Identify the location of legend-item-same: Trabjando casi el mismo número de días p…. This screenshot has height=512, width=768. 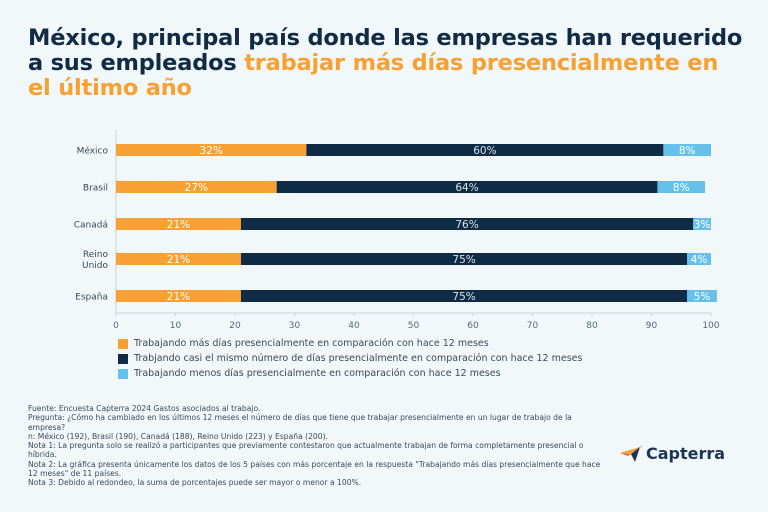
(350, 358).